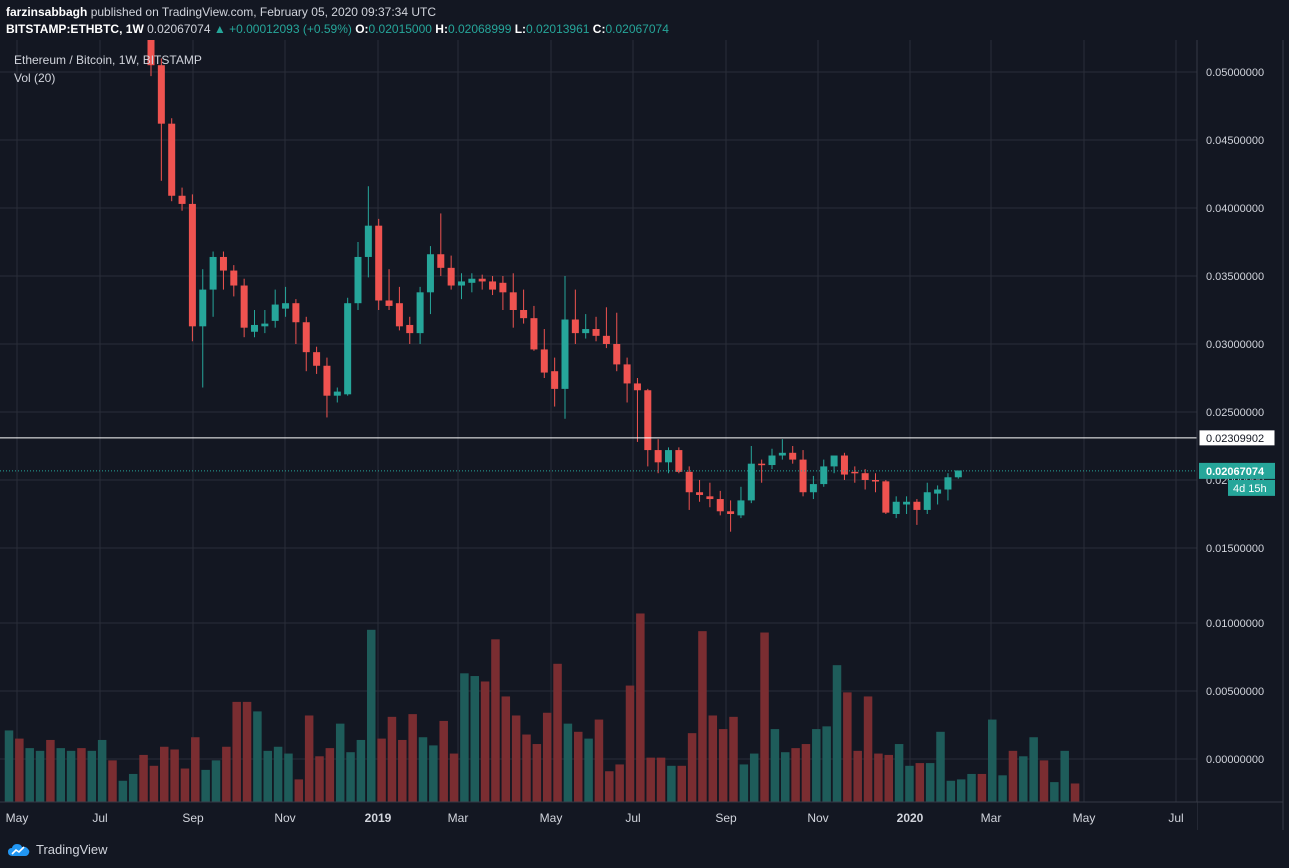 The height and width of the screenshot is (868, 1289). Describe the element at coordinates (520, 29) in the screenshot. I see `low-label: L:` at that location.